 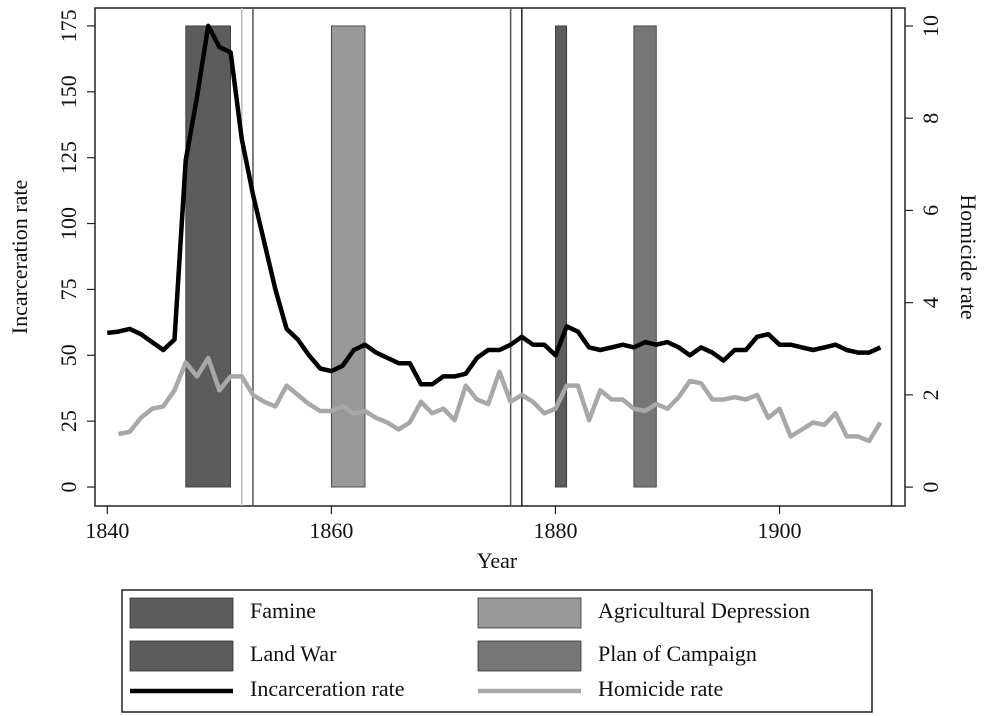 What do you see at coordinates (677, 653) in the screenshot?
I see `legend-label: Plan of Campaign` at bounding box center [677, 653].